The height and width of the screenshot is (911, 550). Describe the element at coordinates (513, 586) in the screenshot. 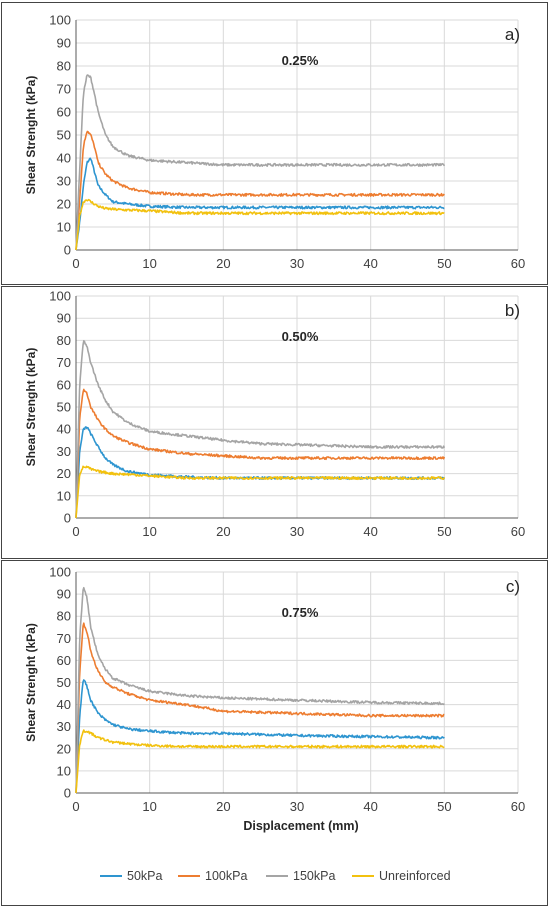

I see `panel-label: c)` at that location.